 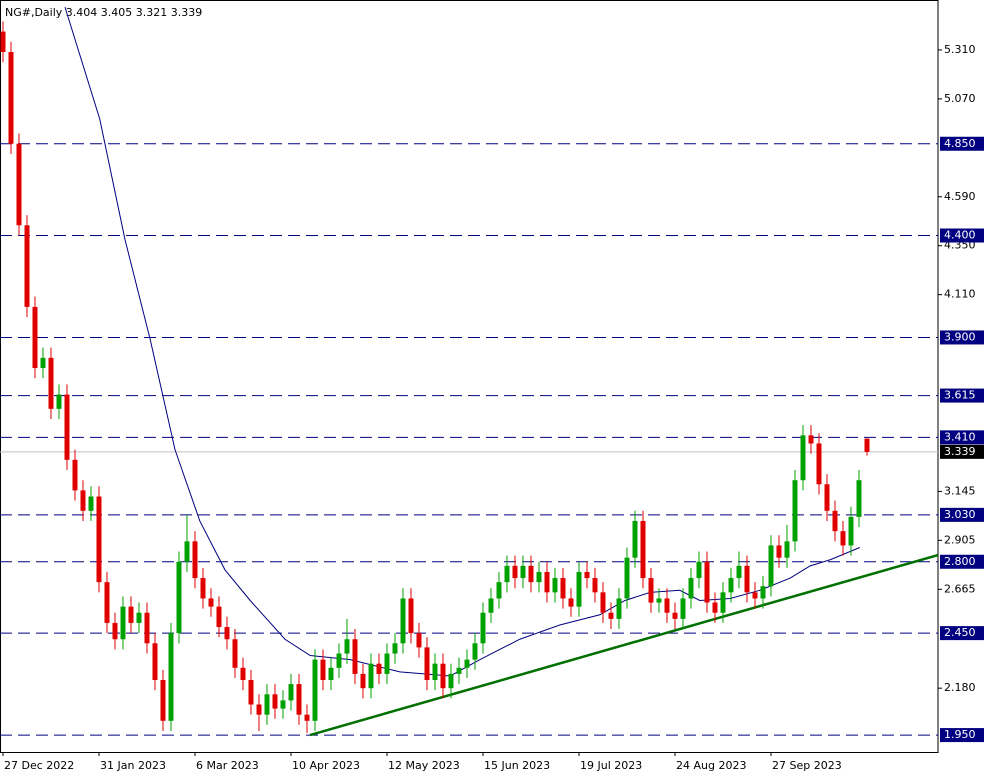 I want to click on y-tick-label: 4.590, so click(x=960, y=196).